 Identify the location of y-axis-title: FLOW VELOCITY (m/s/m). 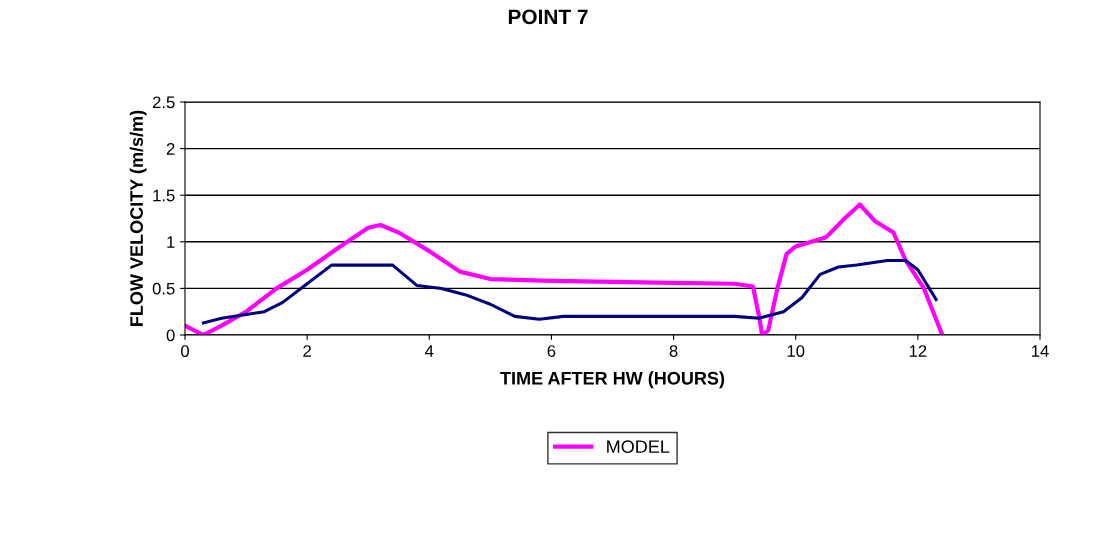
(138, 218).